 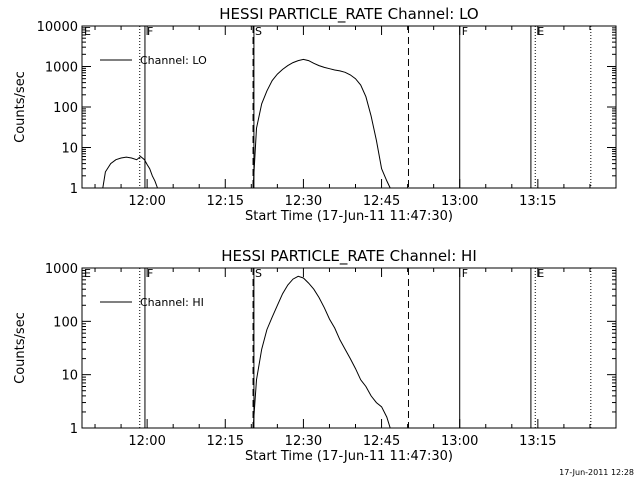 What do you see at coordinates (172, 302) in the screenshot?
I see `legend-entry: Channel: HI` at bounding box center [172, 302].